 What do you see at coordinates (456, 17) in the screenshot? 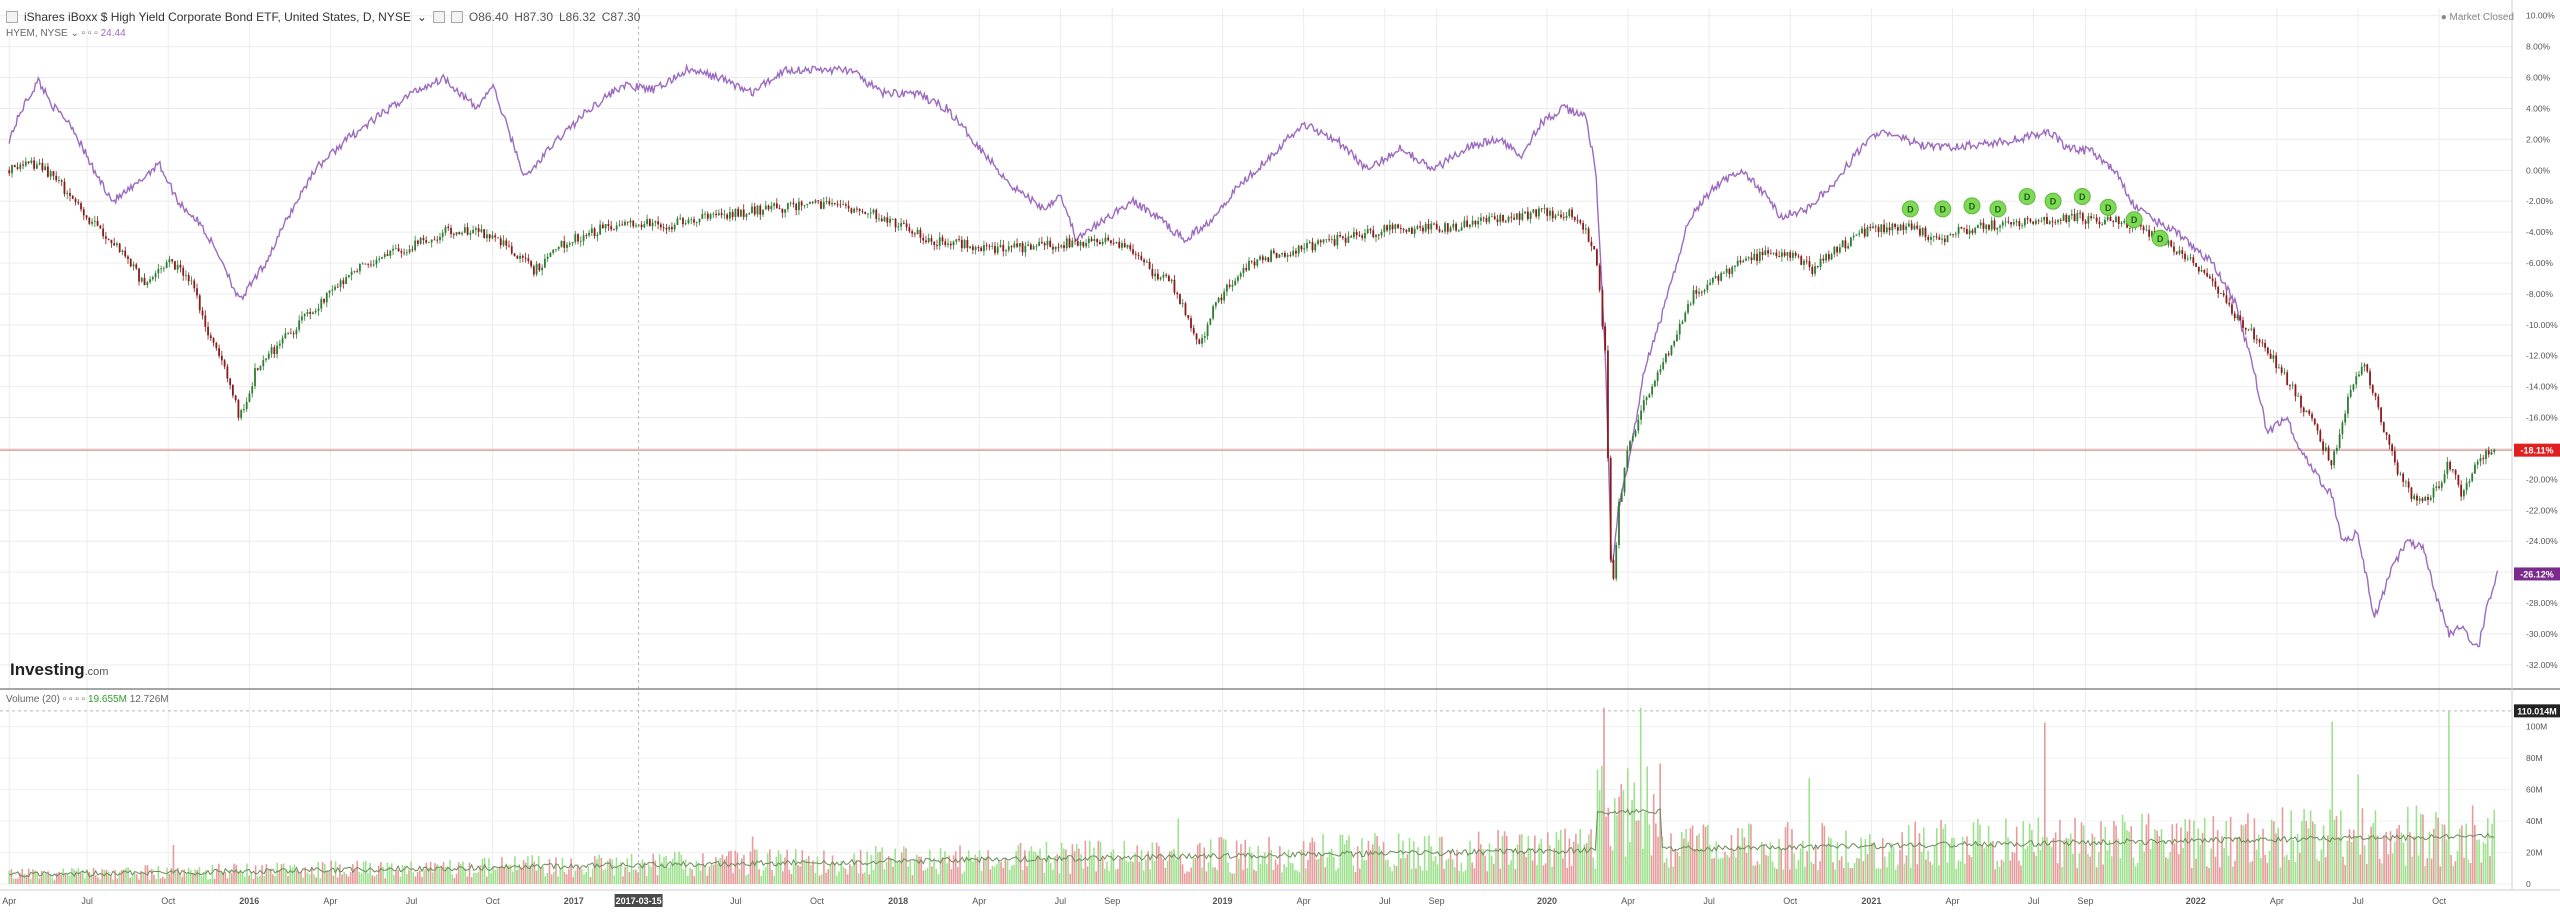
I see `format-icon` at bounding box center [456, 17].